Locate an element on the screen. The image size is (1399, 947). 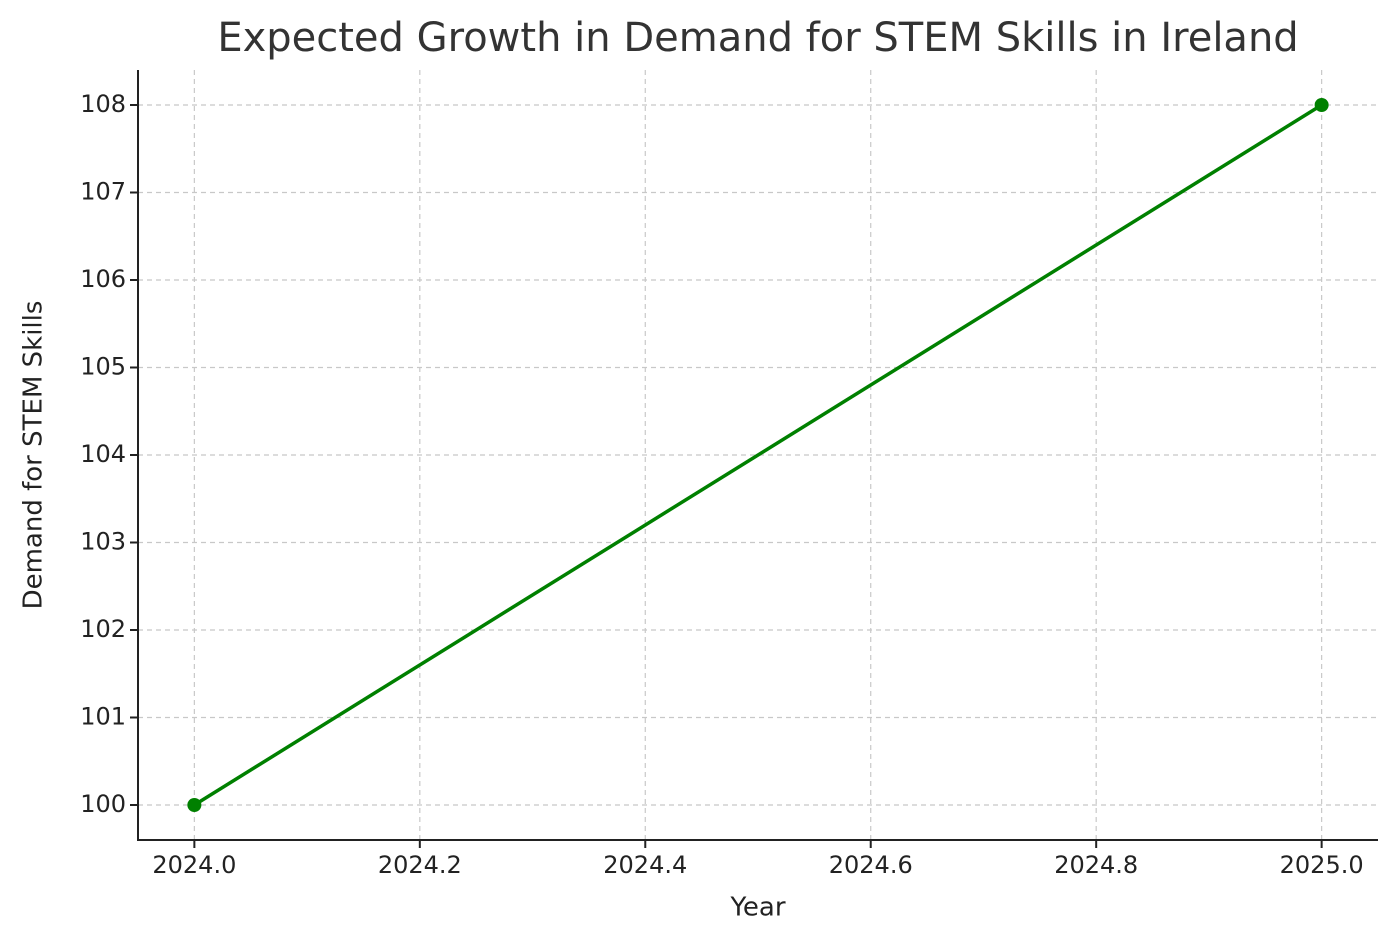
x-tick-label: 2024.6 is located at coordinates (871, 865).